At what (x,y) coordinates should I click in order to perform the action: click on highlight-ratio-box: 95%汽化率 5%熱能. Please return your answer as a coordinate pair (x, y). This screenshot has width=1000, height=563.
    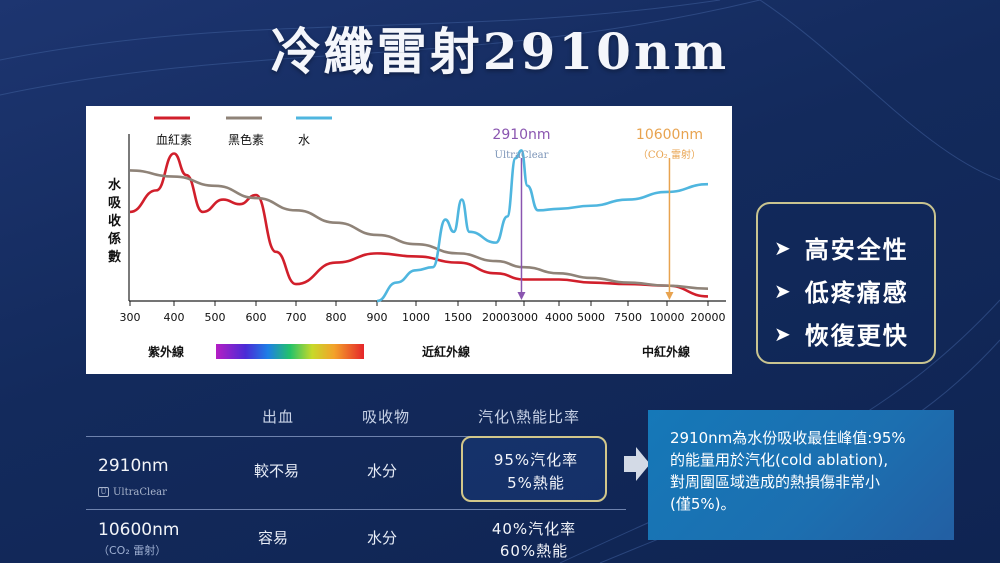
    Looking at the image, I should click on (534, 469).